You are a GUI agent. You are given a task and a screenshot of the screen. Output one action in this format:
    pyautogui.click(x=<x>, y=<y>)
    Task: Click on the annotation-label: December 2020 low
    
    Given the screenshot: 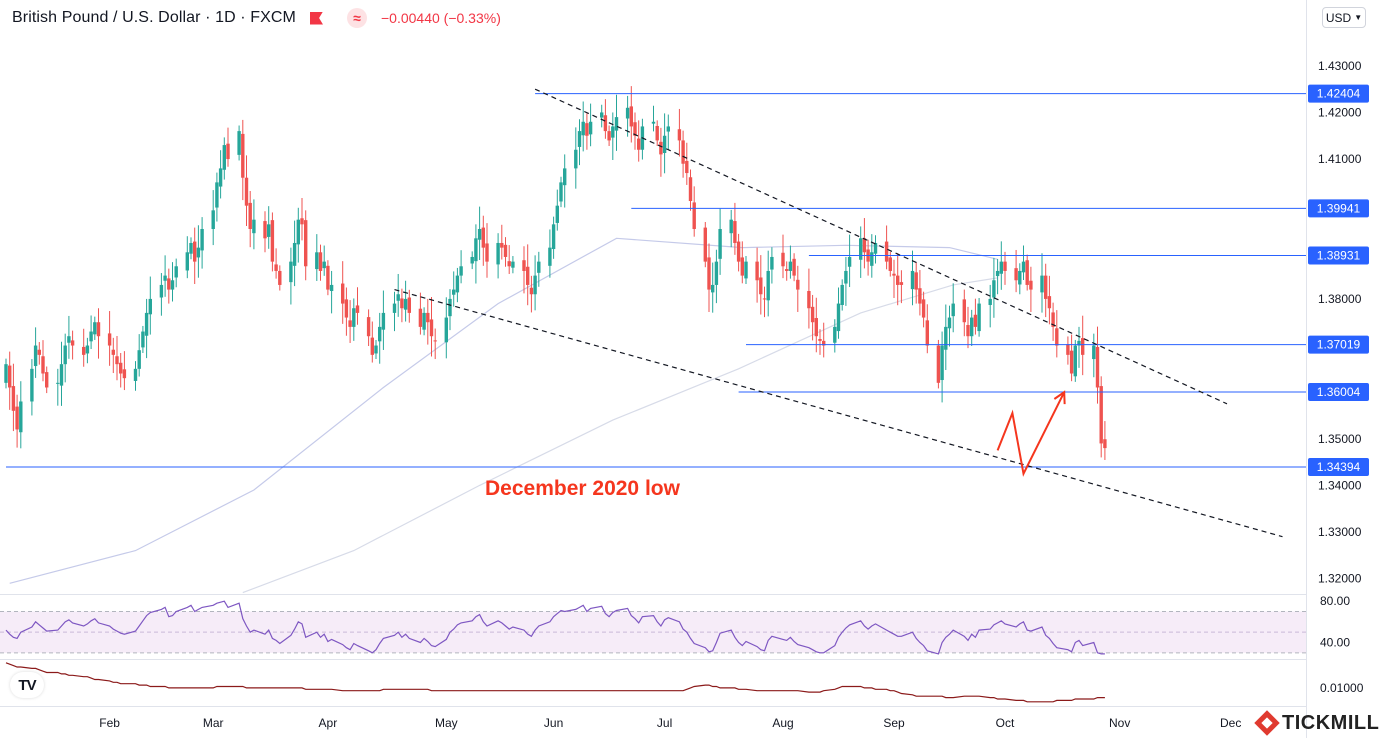 What is the action you would take?
    pyautogui.click(x=582, y=488)
    